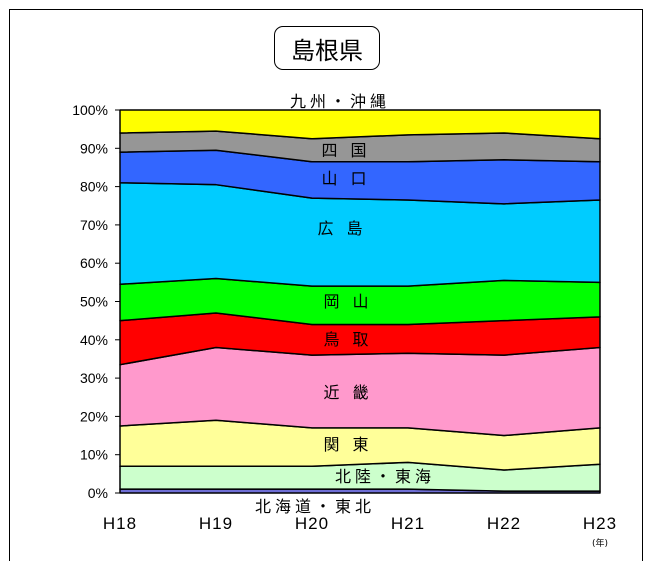 This screenshot has width=654, height=561. Describe the element at coordinates (385, 476) in the screenshot. I see `series-label-1: 北陸・東海` at that location.